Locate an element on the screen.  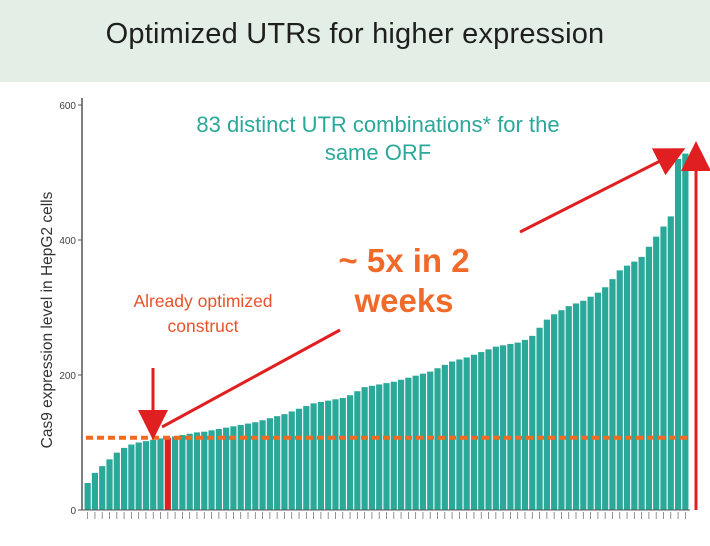
slide-title: Optimized UTRs for higher expression is located at coordinates (355, 34).